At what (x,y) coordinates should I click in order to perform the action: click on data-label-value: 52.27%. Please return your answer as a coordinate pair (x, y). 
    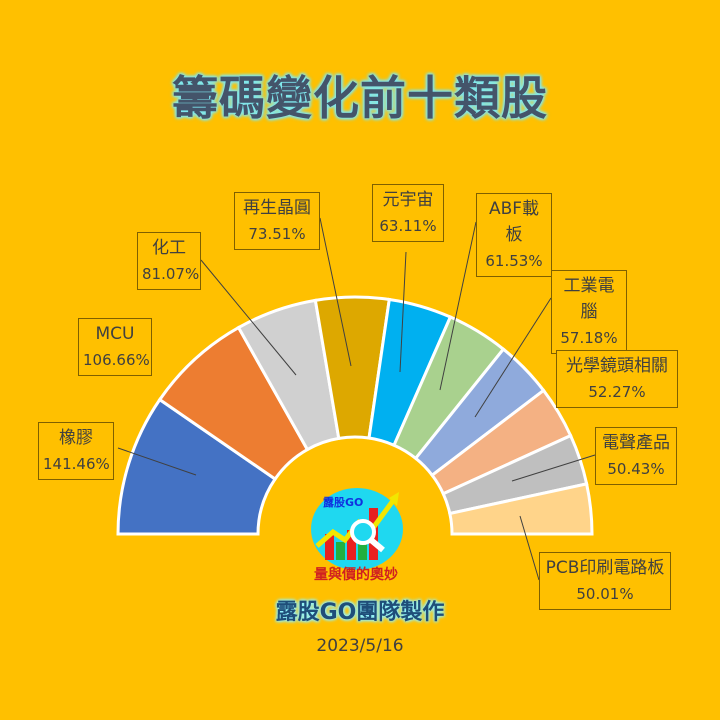
    Looking at the image, I should click on (617, 392).